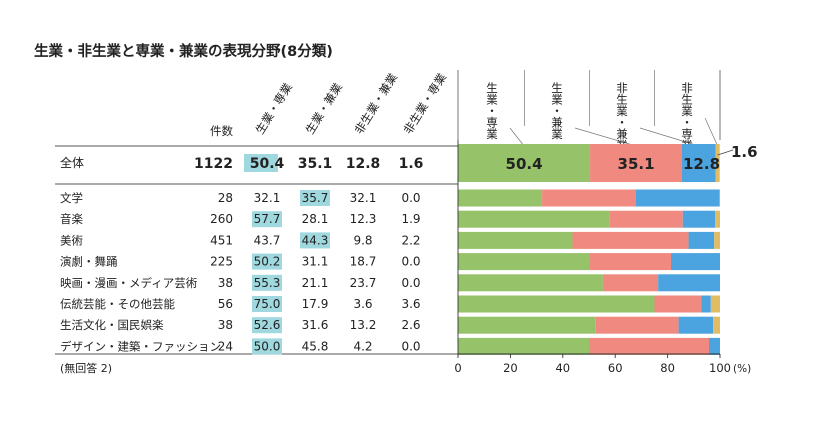 The image size is (821, 430). What do you see at coordinates (363, 262) in the screenshot?
I see `row-value-3: 18.7` at bounding box center [363, 262].